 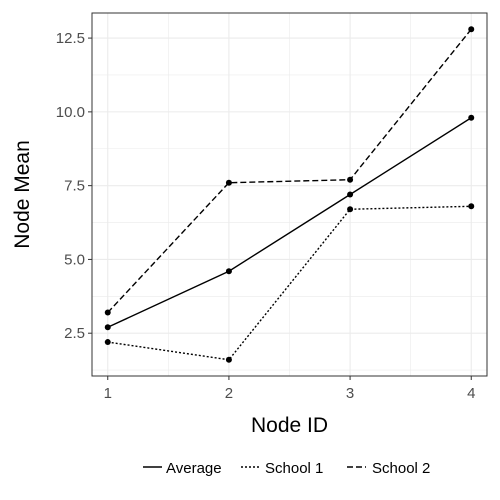 What do you see at coordinates (70, 112) in the screenshot?
I see `y-tick-label: 10.0` at bounding box center [70, 112].